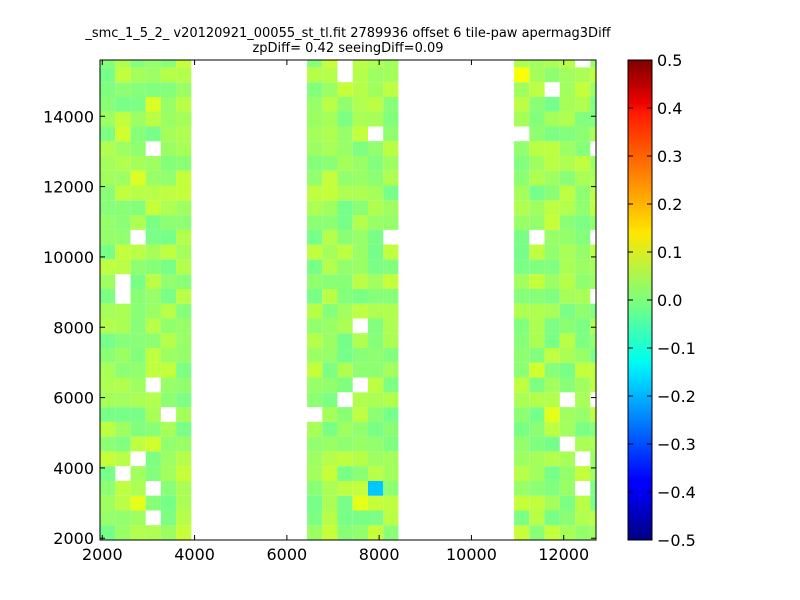 The height and width of the screenshot is (600, 800). What do you see at coordinates (73, 327) in the screenshot?
I see `y-tick-label: 8000` at bounding box center [73, 327].